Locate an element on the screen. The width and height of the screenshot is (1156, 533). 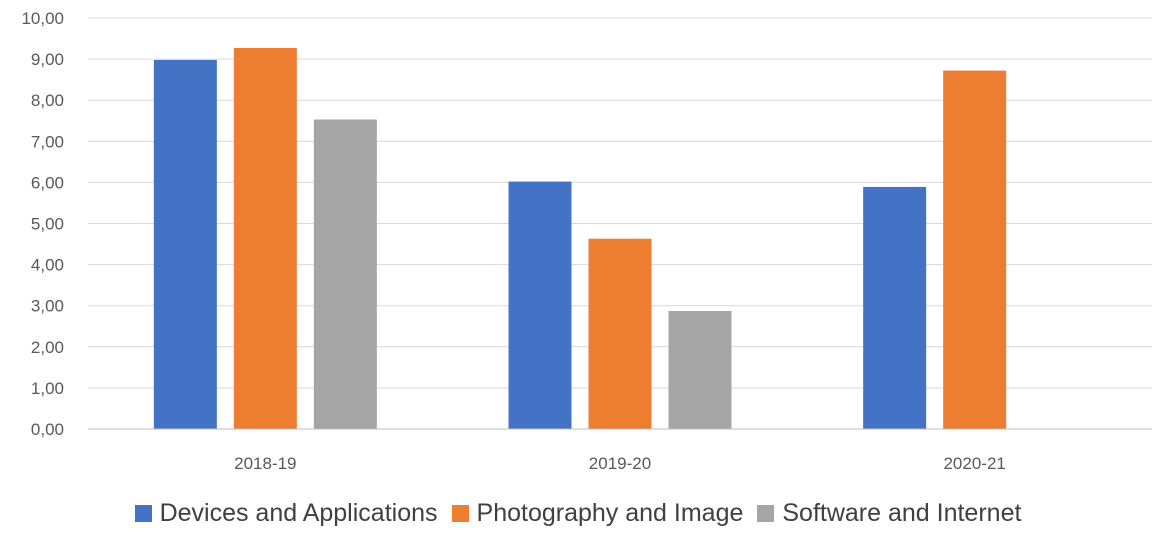
x-tick-label: 2018-19 is located at coordinates (265, 463).